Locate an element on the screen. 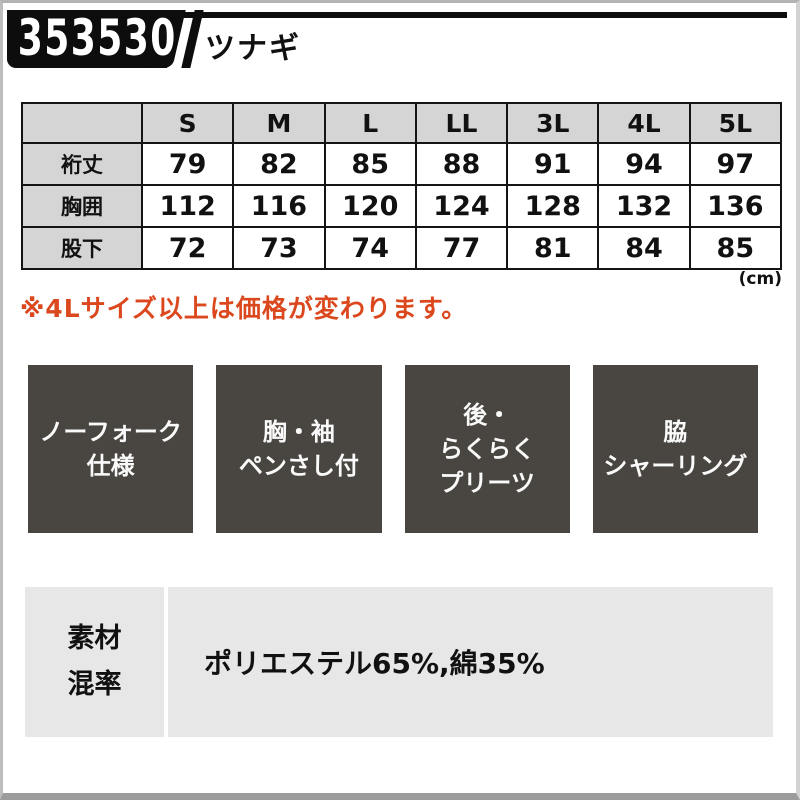 Image resolution: width=800 pixels, height=800 pixels. size-table-row-kyoui: 胸囲 112 116 120 124 128 132 136 is located at coordinates (402, 206).